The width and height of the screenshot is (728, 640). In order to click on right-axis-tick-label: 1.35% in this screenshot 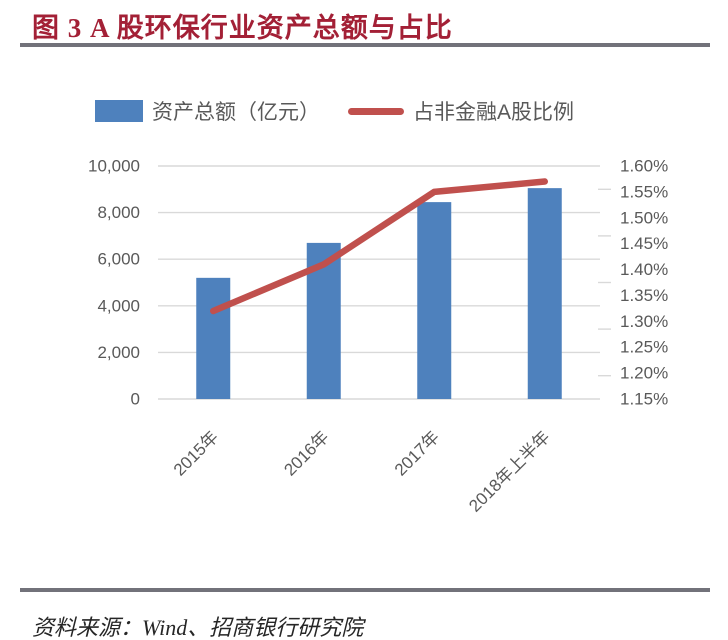, I will do `click(644, 295)`.